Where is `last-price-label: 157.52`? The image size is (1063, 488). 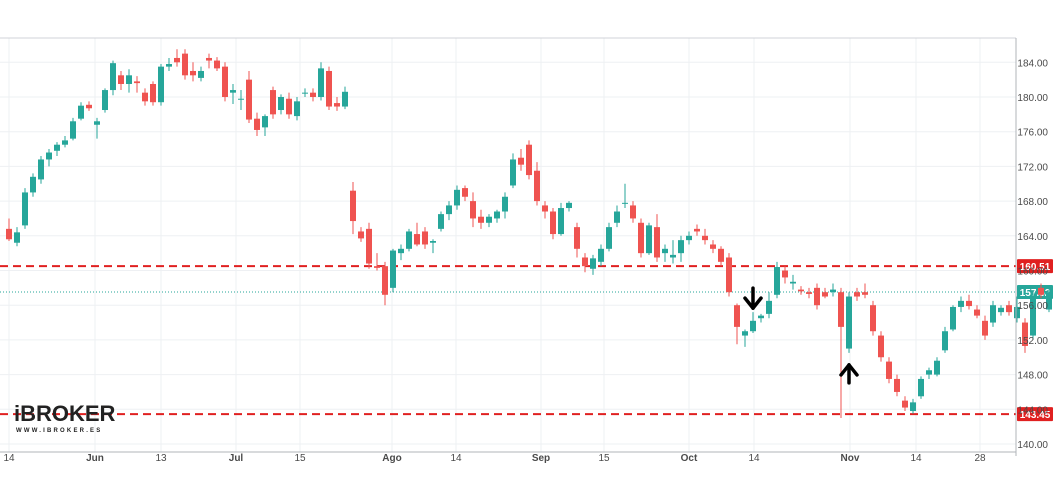 last-price-label: 157.52 is located at coordinates (1035, 293).